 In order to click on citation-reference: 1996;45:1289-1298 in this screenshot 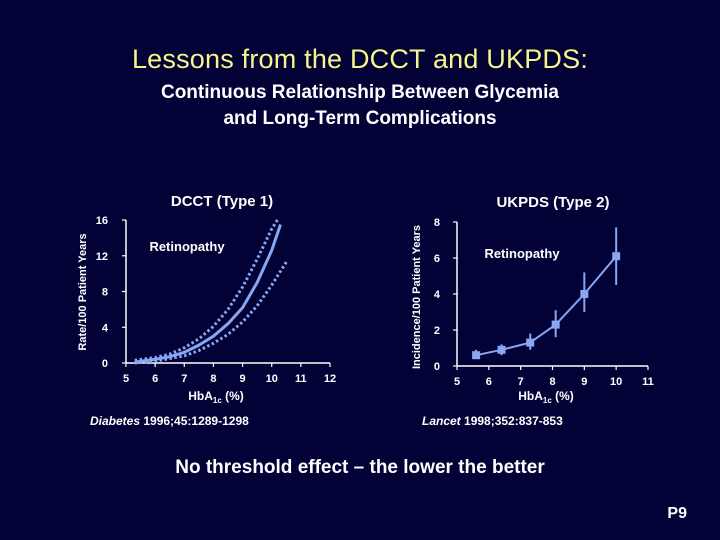, I will do `click(194, 421)`.